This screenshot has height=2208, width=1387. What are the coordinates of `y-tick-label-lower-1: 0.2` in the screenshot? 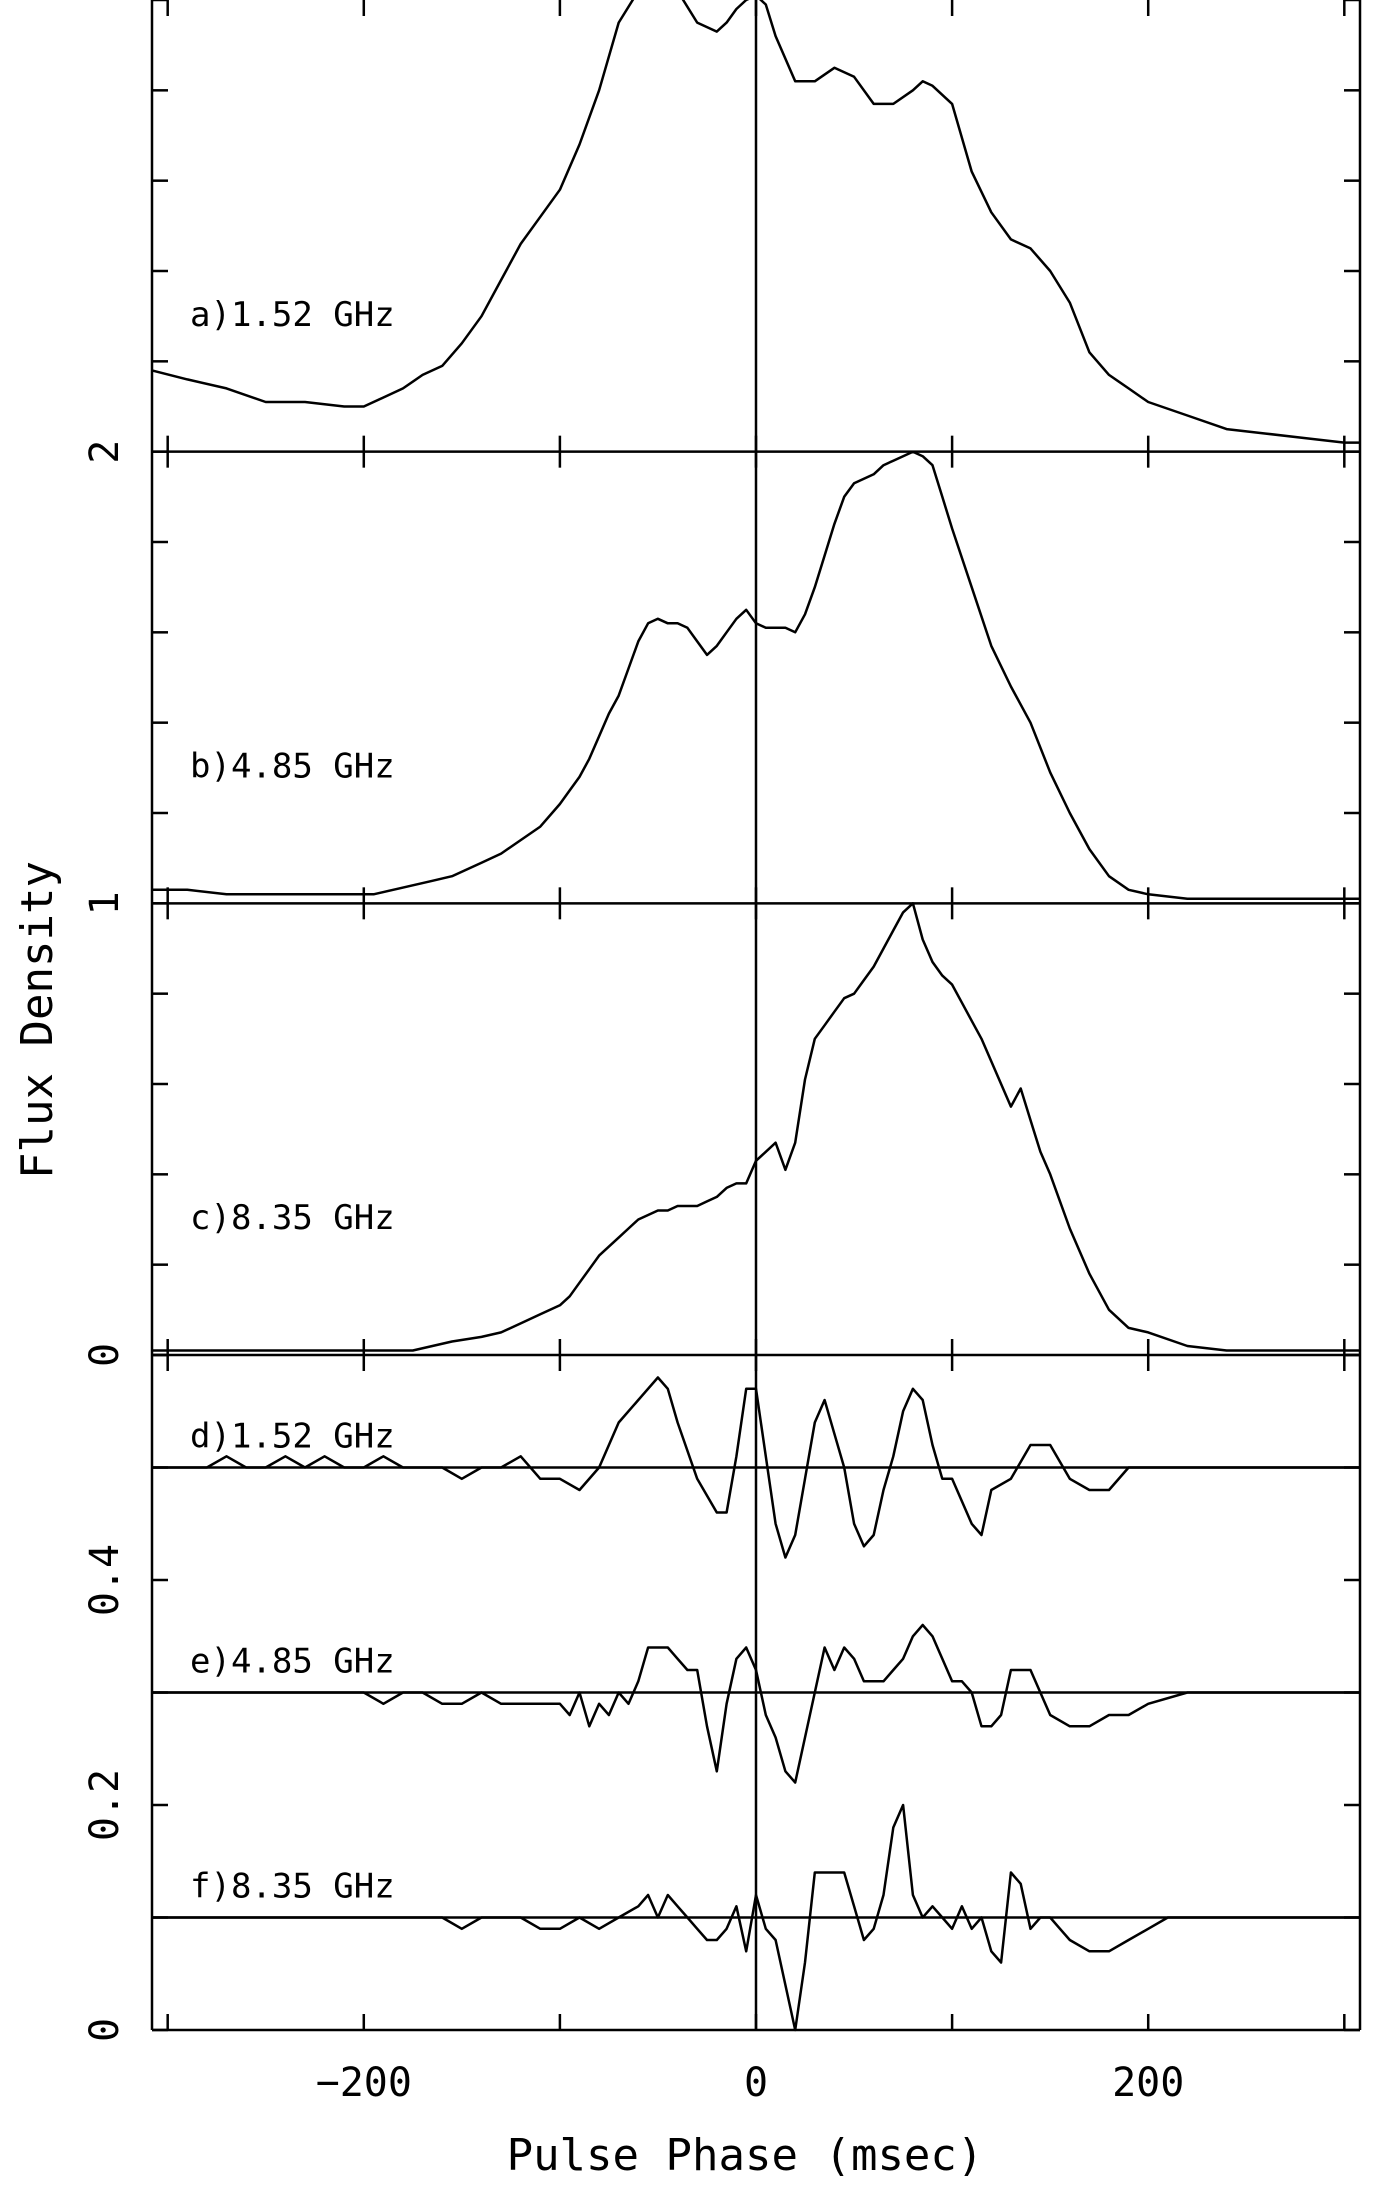 It's located at (105, 1805).